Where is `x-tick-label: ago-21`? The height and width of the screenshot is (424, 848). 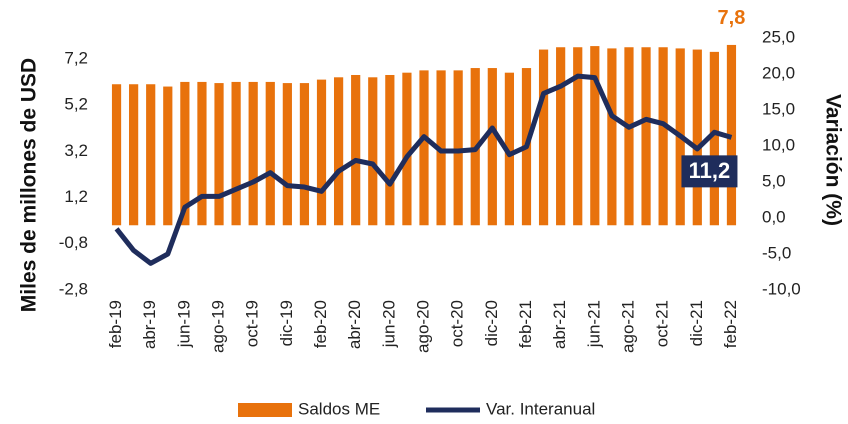
x-tick-label: ago-21 is located at coordinates (627, 326).